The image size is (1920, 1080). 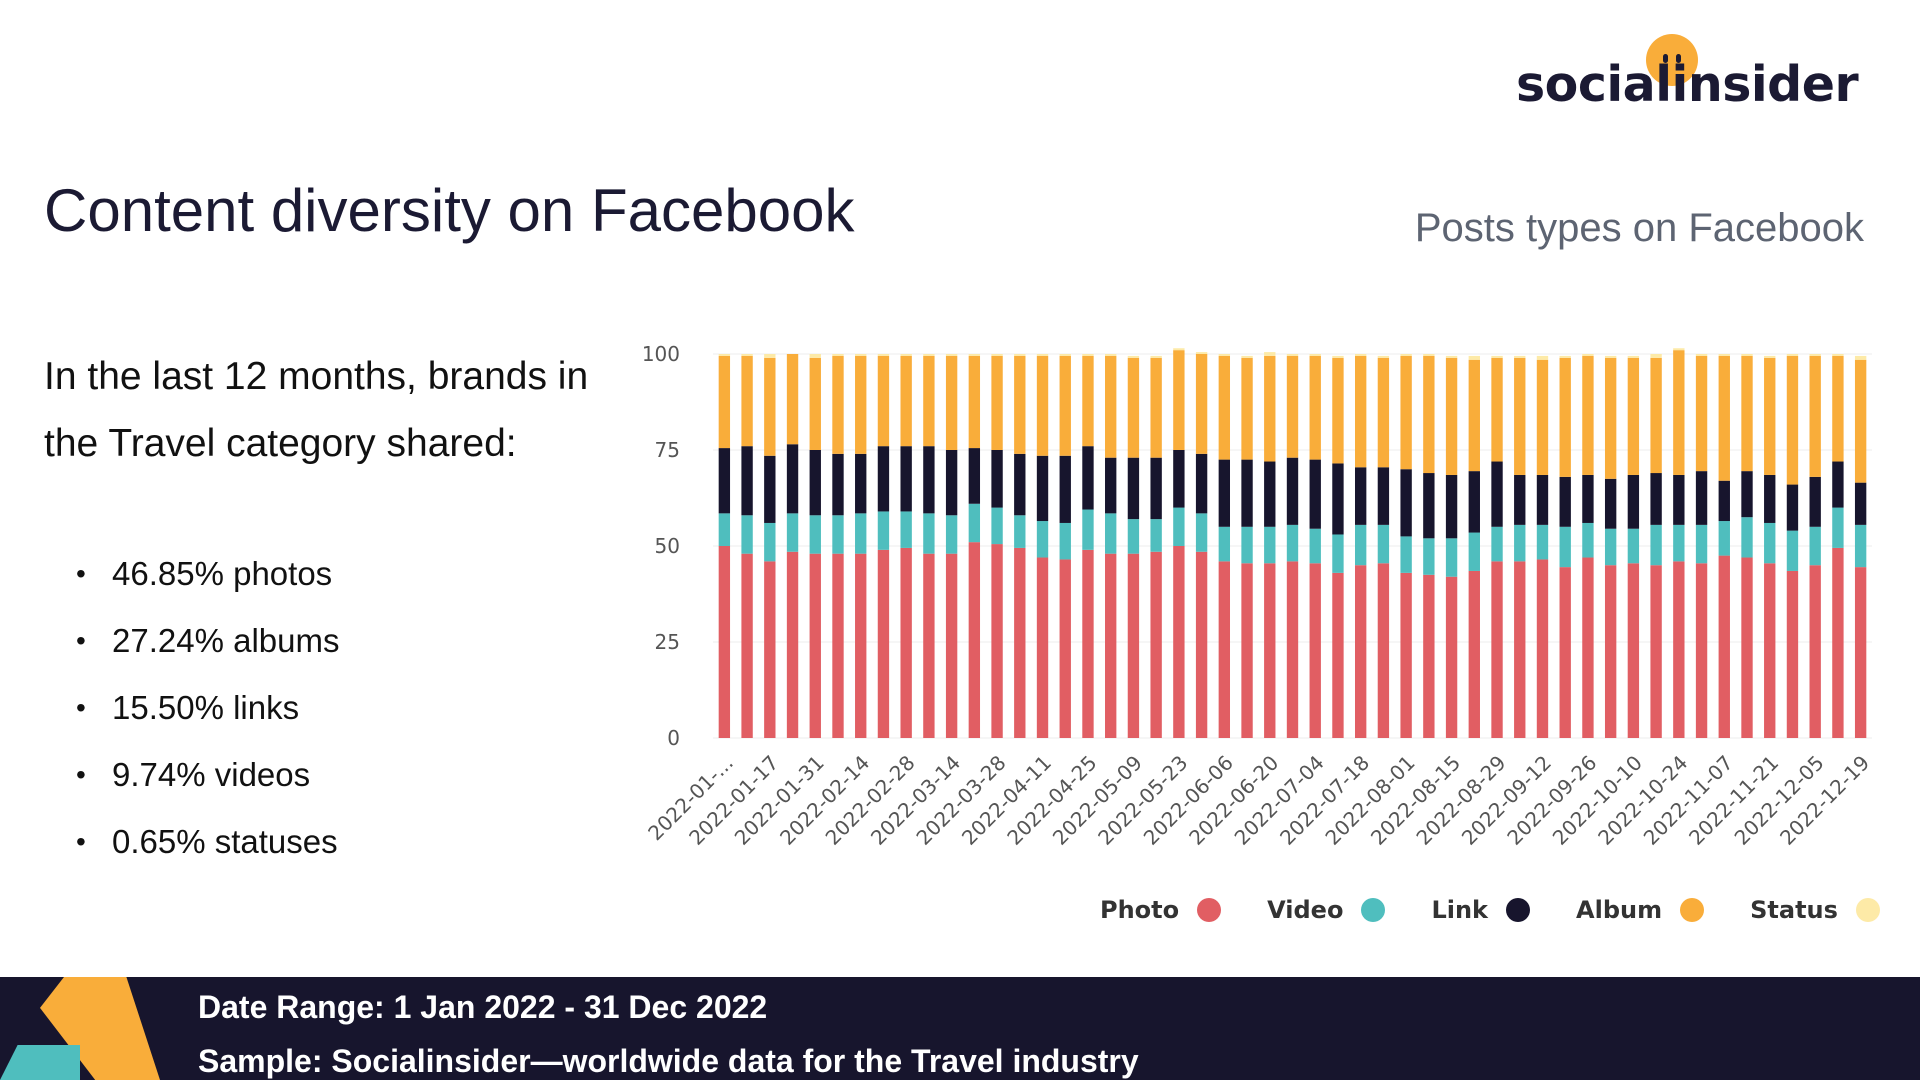 What do you see at coordinates (207, 648) in the screenshot?
I see `stat-albums: 27.24% albums` at bounding box center [207, 648].